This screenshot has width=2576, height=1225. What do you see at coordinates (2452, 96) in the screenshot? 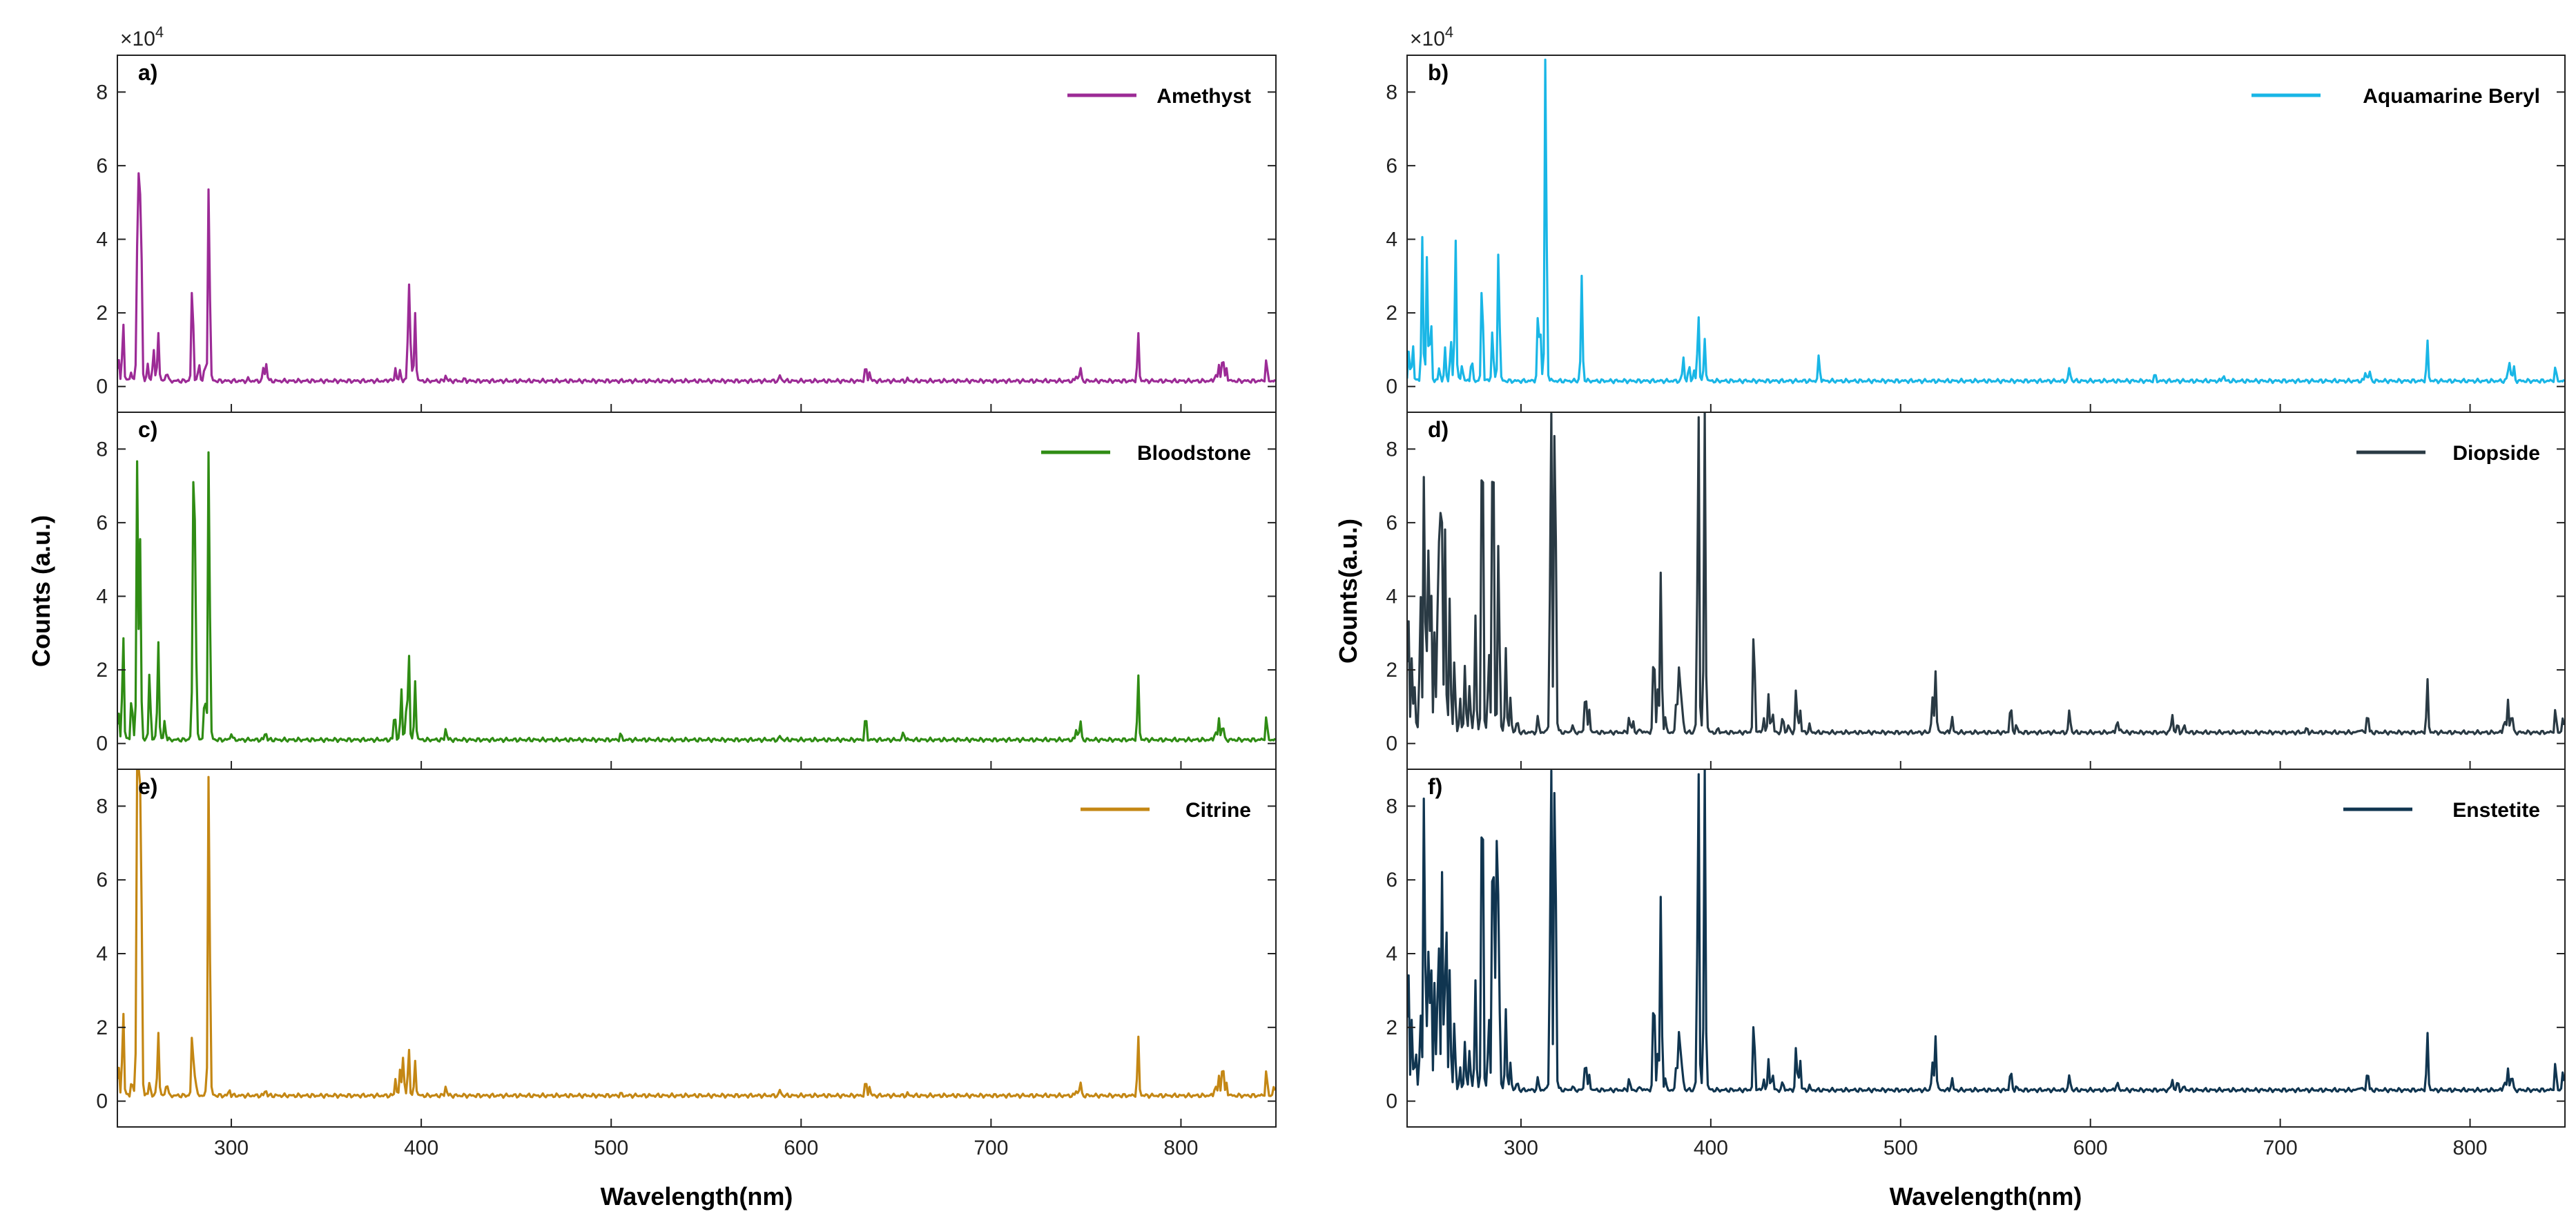
I see `legend-label-aquamarine-beryl: Aquamarine Beryl` at bounding box center [2452, 96].